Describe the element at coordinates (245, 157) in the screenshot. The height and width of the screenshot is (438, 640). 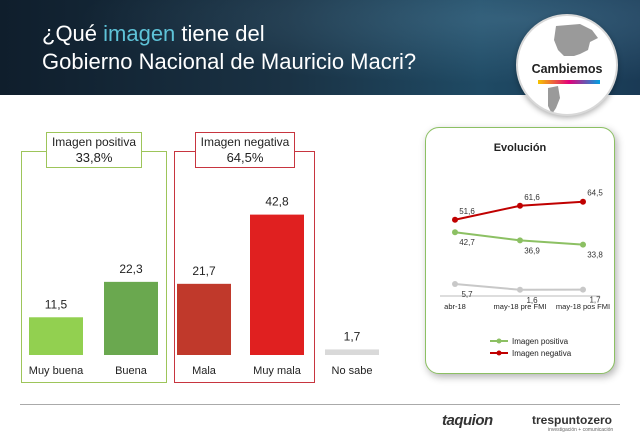
I see `negative-group-value: 64,5%` at that location.